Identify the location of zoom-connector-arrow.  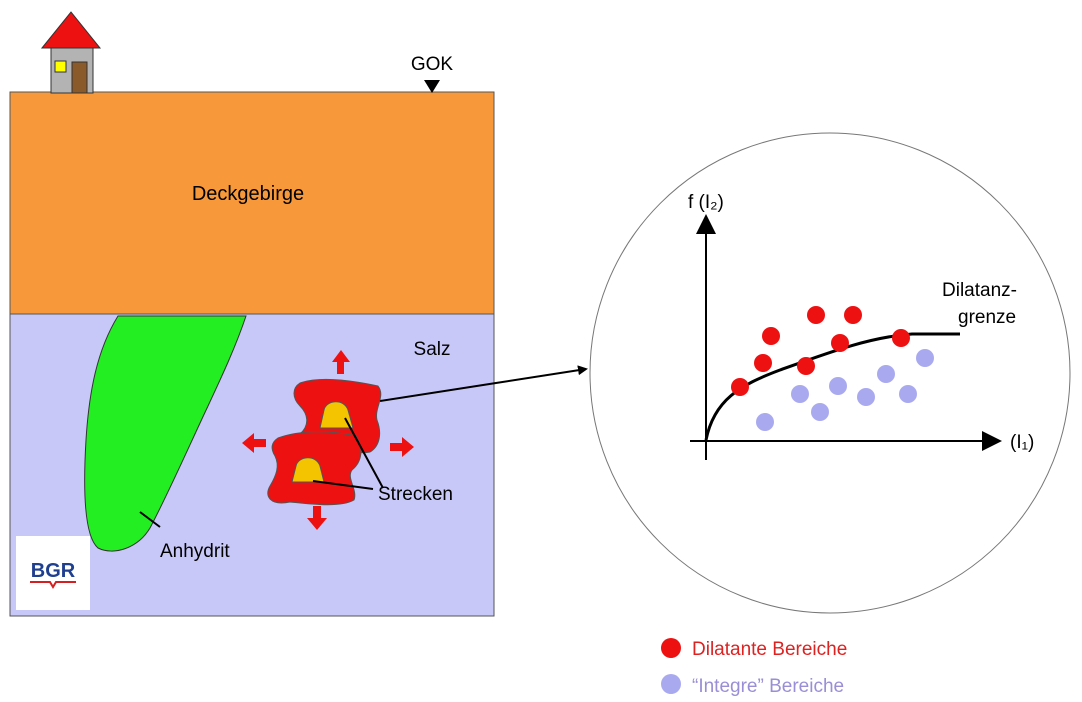
(483, 383).